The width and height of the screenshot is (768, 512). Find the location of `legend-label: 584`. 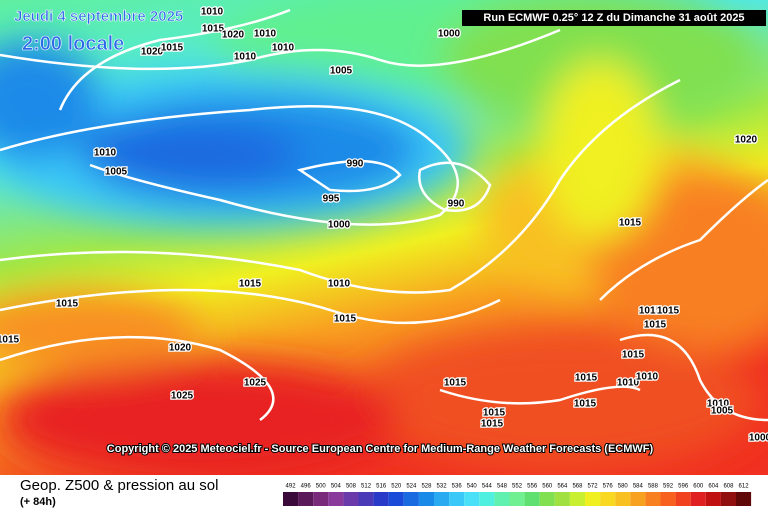

legend-label: 584 is located at coordinates (638, 487).